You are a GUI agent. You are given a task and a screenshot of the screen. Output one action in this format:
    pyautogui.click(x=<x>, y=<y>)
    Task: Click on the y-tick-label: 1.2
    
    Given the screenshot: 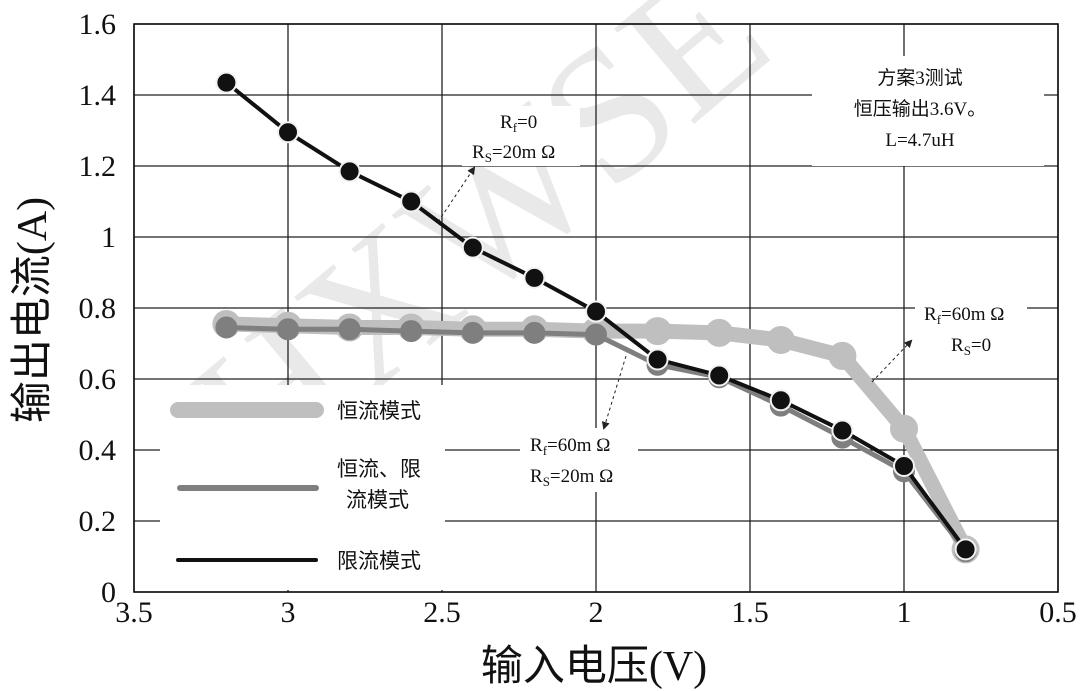 What is the action you would take?
    pyautogui.click(x=98, y=166)
    